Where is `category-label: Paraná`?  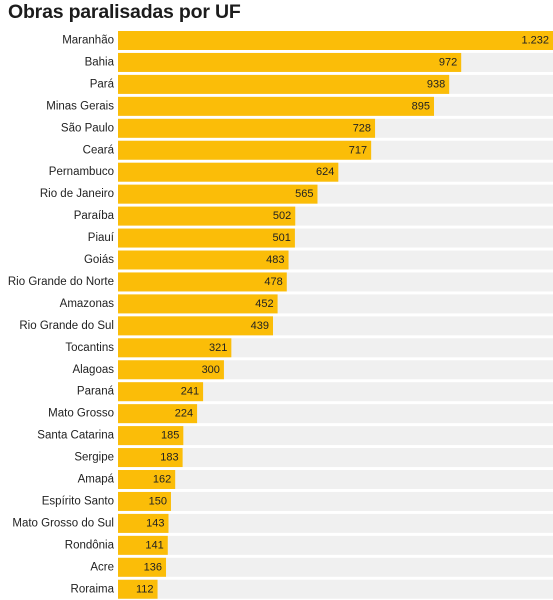
category-label: Paraná is located at coordinates (96, 392).